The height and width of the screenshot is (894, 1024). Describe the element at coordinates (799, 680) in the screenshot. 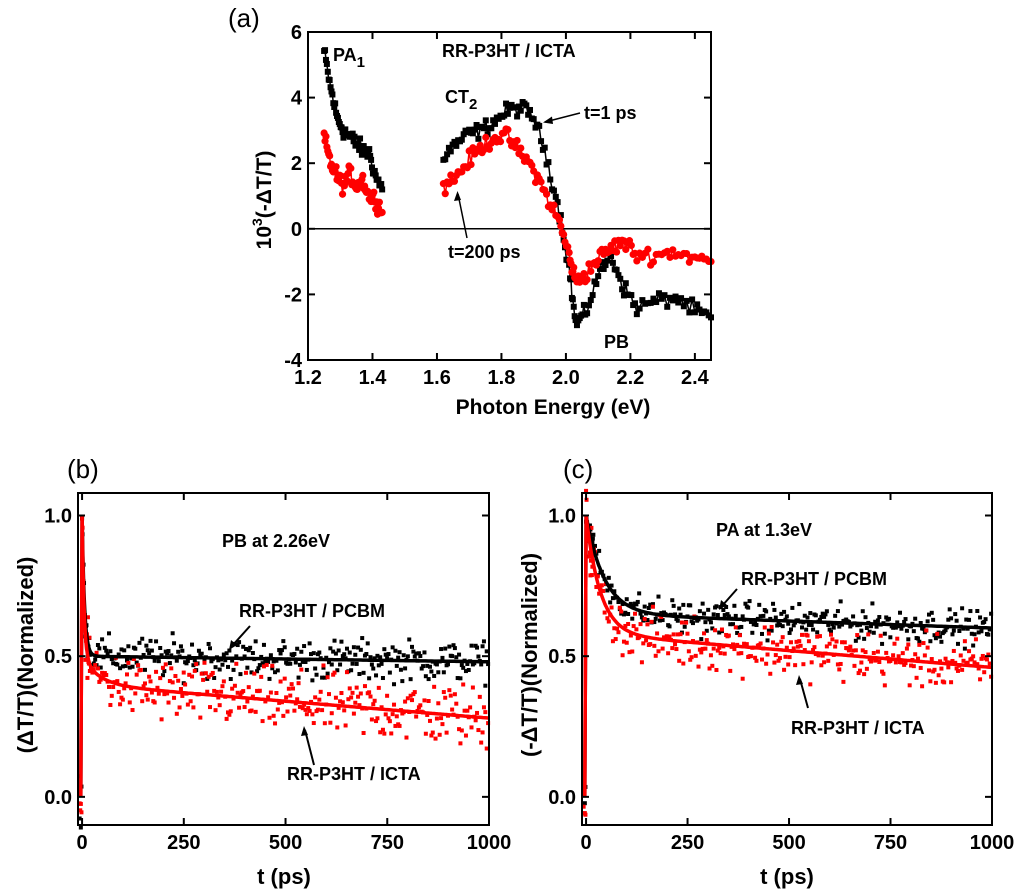

I see `panel-c-icta-arrow-head` at that location.